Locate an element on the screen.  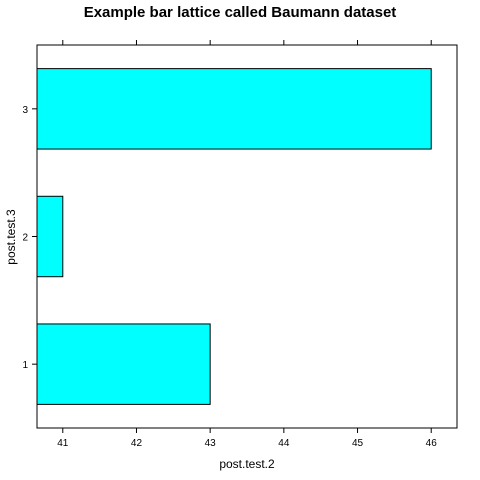
x-tick-label: 41 is located at coordinates (63, 443).